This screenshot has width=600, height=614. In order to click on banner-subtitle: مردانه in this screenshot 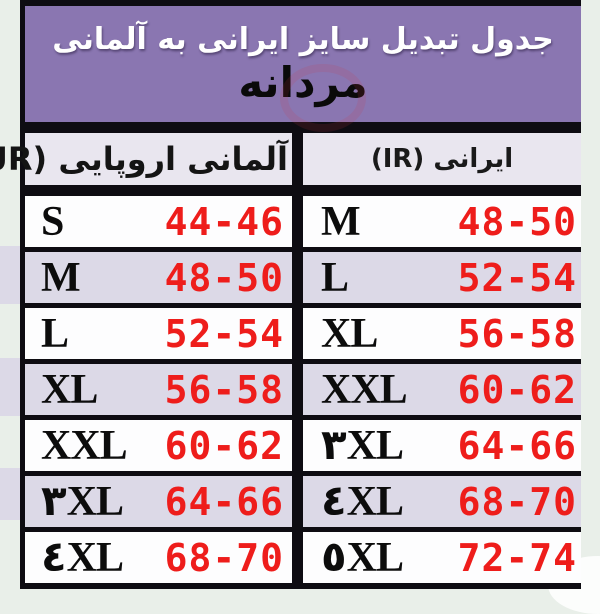, I will do `click(303, 82)`.